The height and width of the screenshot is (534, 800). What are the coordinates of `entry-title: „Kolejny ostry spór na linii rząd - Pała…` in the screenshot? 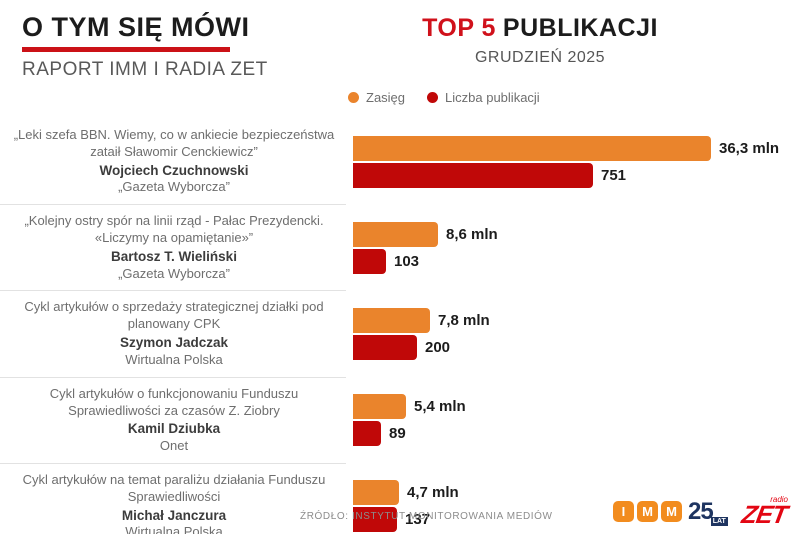 It's located at (174, 229).